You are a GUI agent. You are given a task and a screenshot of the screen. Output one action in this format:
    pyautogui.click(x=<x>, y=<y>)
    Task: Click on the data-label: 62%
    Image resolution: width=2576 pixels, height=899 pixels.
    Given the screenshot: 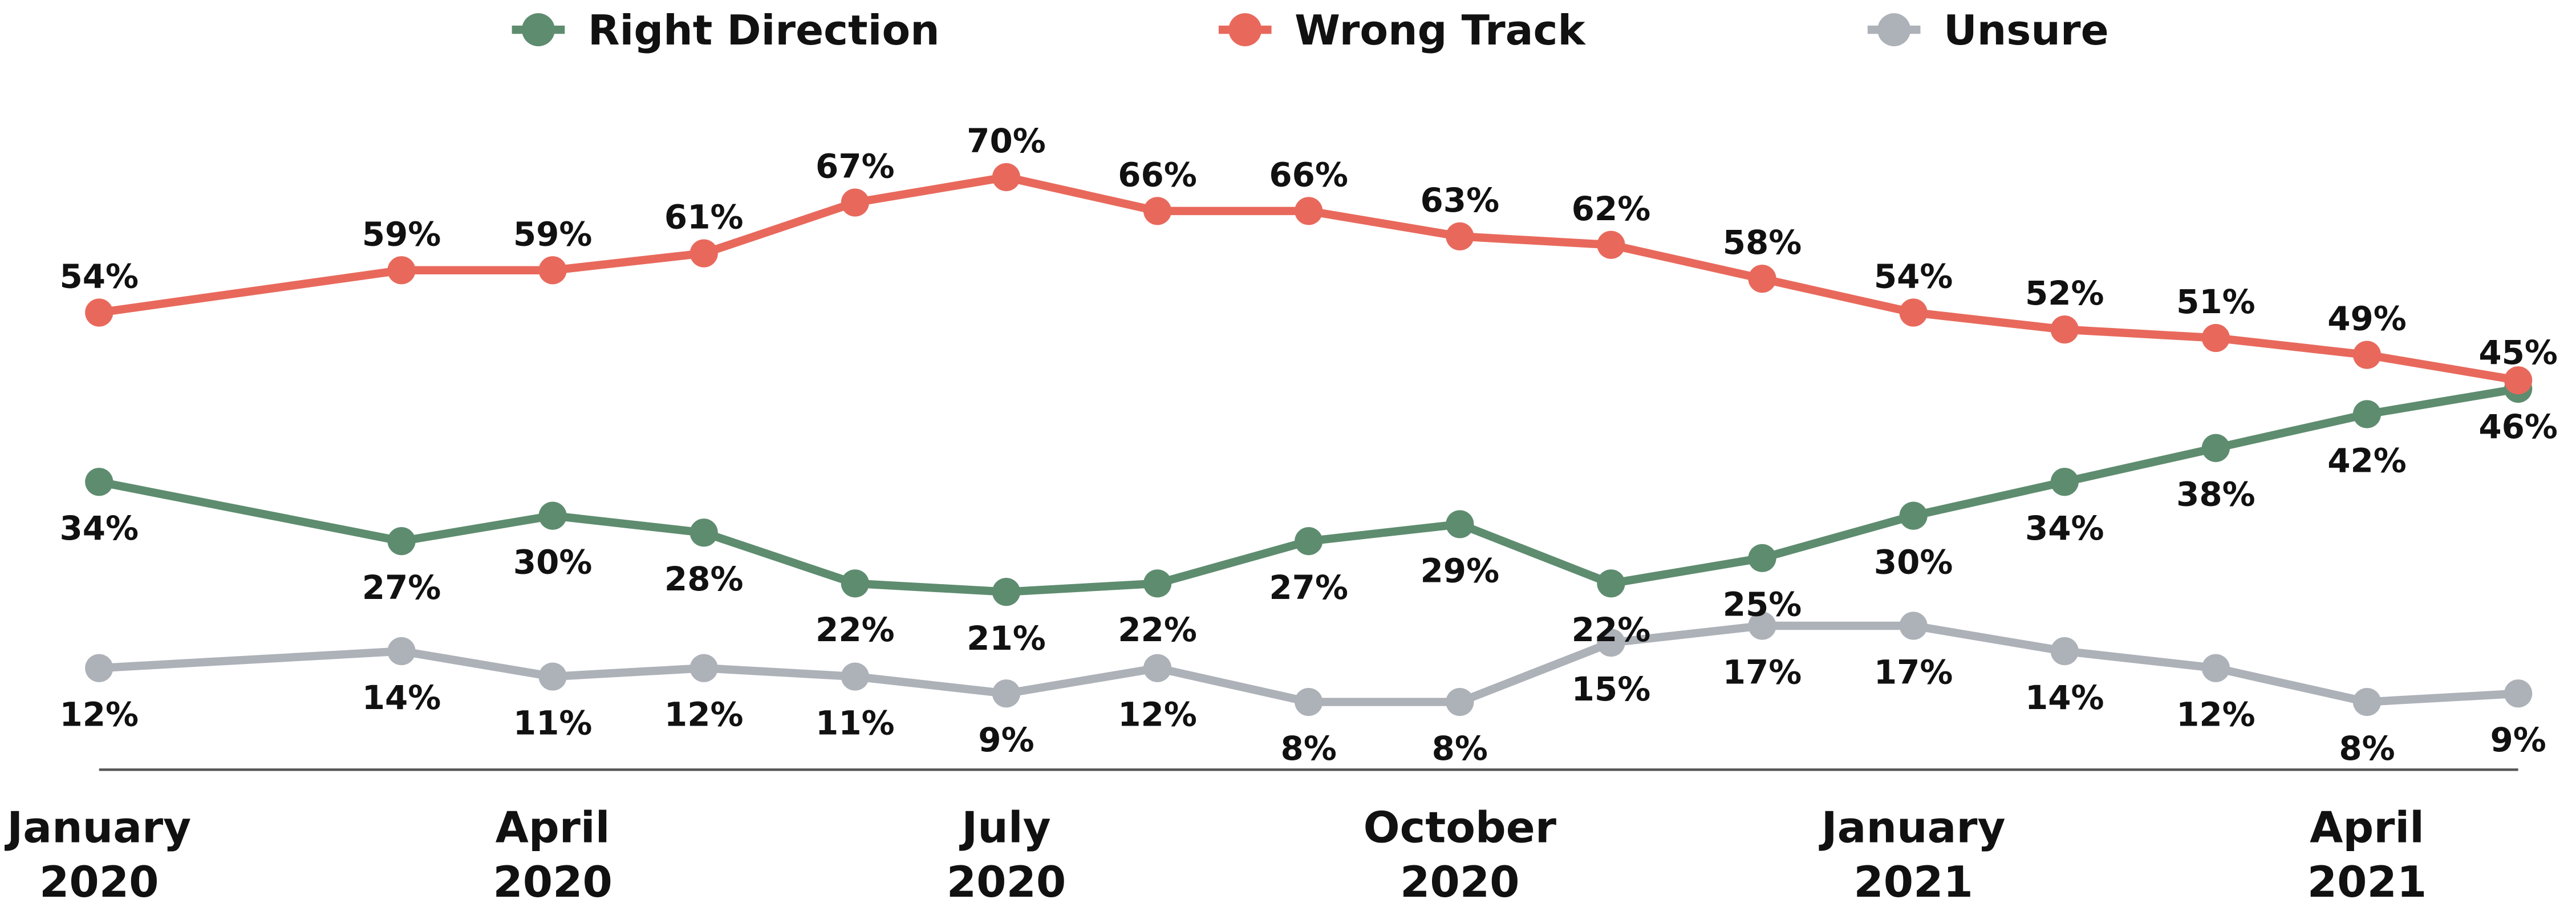 What is the action you would take?
    pyautogui.click(x=1612, y=208)
    